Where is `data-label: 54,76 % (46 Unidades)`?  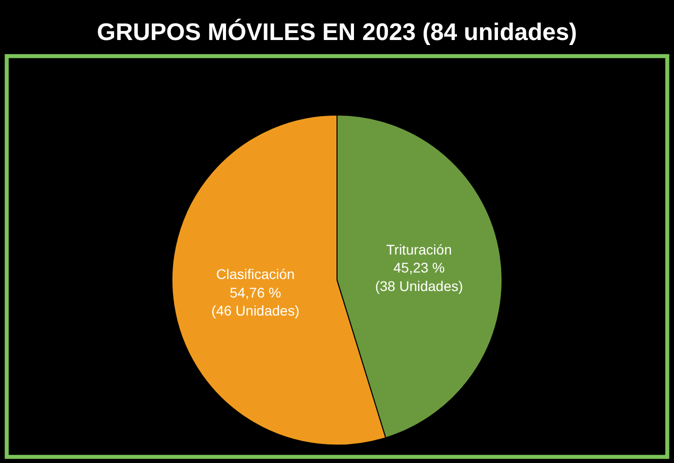 data-label: 54,76 % (46 Unidades) is located at coordinates (255, 301).